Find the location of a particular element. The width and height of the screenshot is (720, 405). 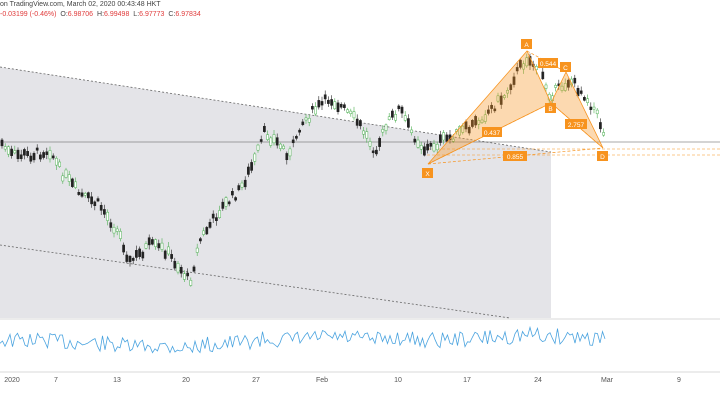

harmonic-pattern: 0.437 0.544 2.757 0.855 X A B C is located at coordinates (515, 108).